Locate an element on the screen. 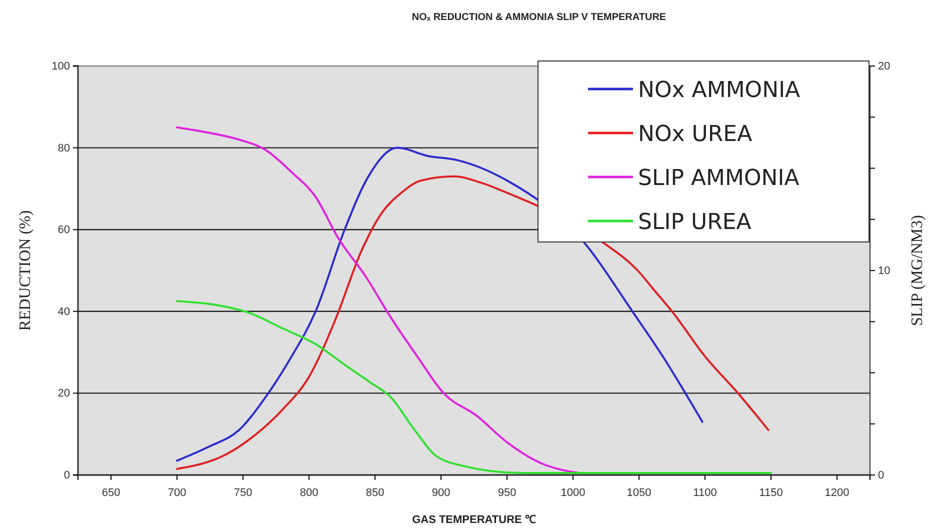 This screenshot has width=936, height=531. y2-tick-label: 20 is located at coordinates (884, 66).